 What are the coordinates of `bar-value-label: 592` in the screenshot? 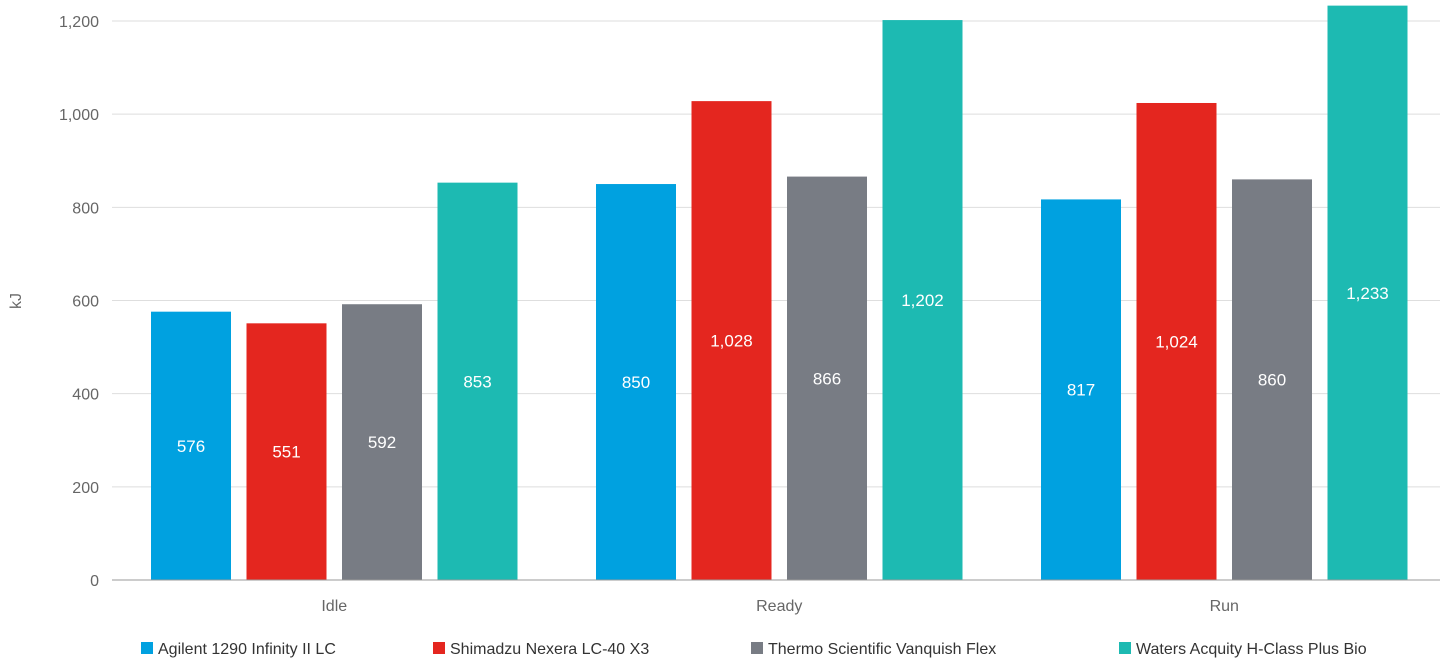 It's located at (382, 442).